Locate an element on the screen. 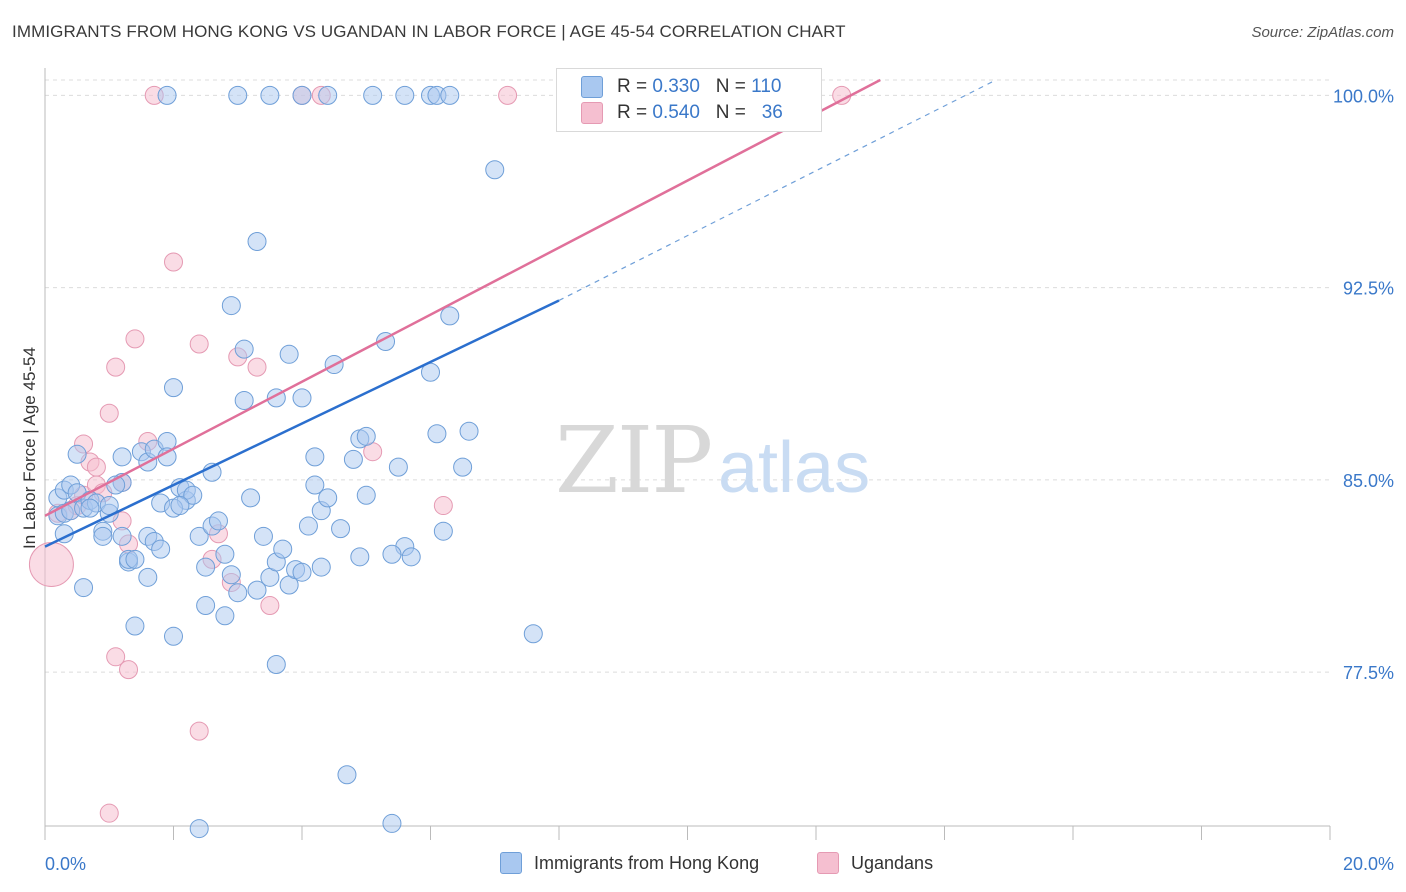  y-axis-label: In Labor Force | Age 45-54 is located at coordinates (29, 448).